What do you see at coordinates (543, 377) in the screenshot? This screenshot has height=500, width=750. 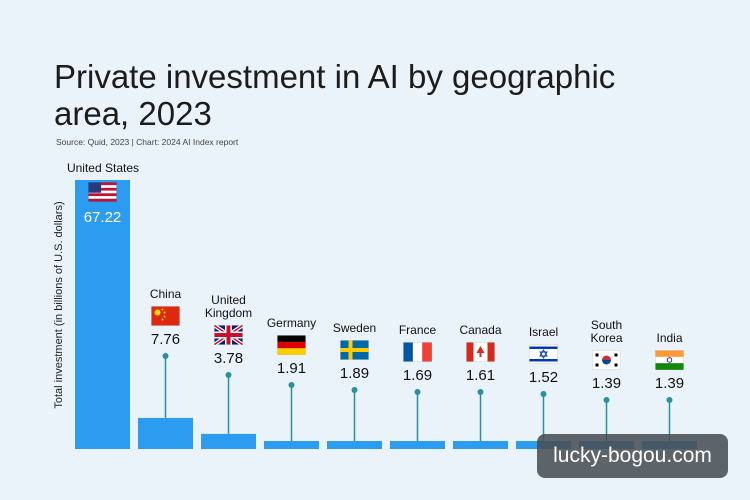 I see `value-label: 1.52` at bounding box center [543, 377].